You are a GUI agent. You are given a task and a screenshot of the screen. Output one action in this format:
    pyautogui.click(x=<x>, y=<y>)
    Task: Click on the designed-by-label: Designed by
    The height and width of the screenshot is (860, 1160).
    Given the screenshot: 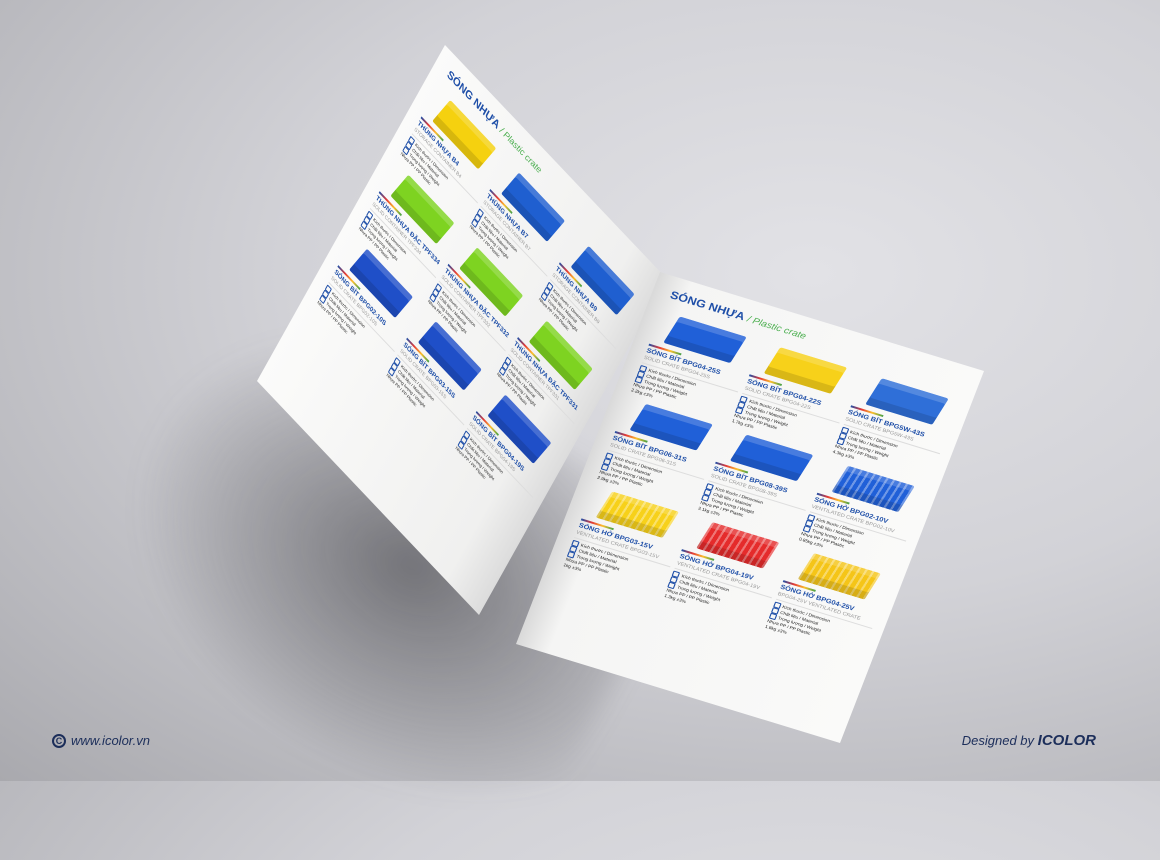 What is the action you would take?
    pyautogui.click(x=998, y=740)
    